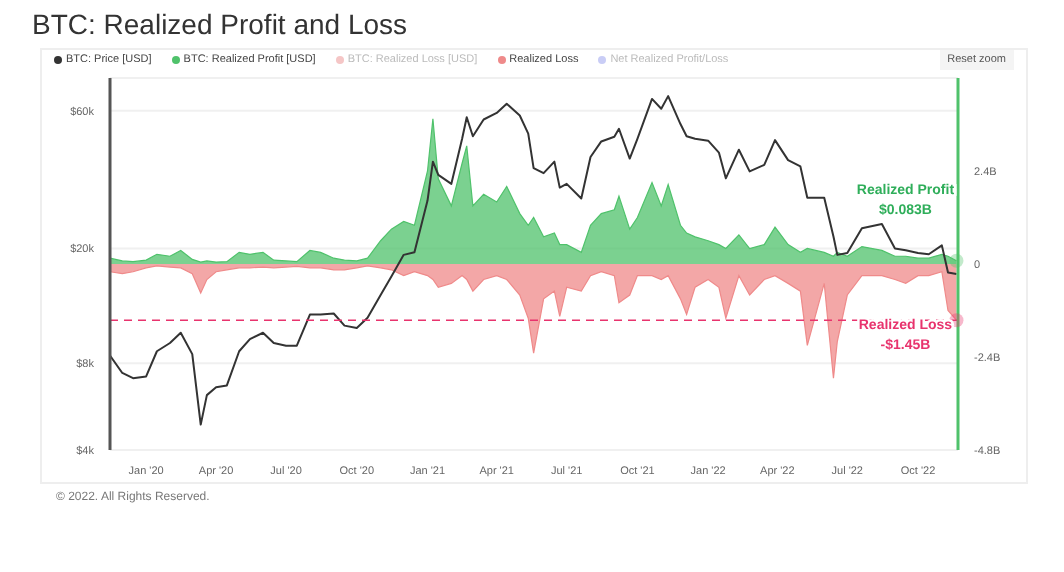  What do you see at coordinates (221, 24) in the screenshot?
I see `chart-title: BTC: Realized Profit and Loss` at bounding box center [221, 24].